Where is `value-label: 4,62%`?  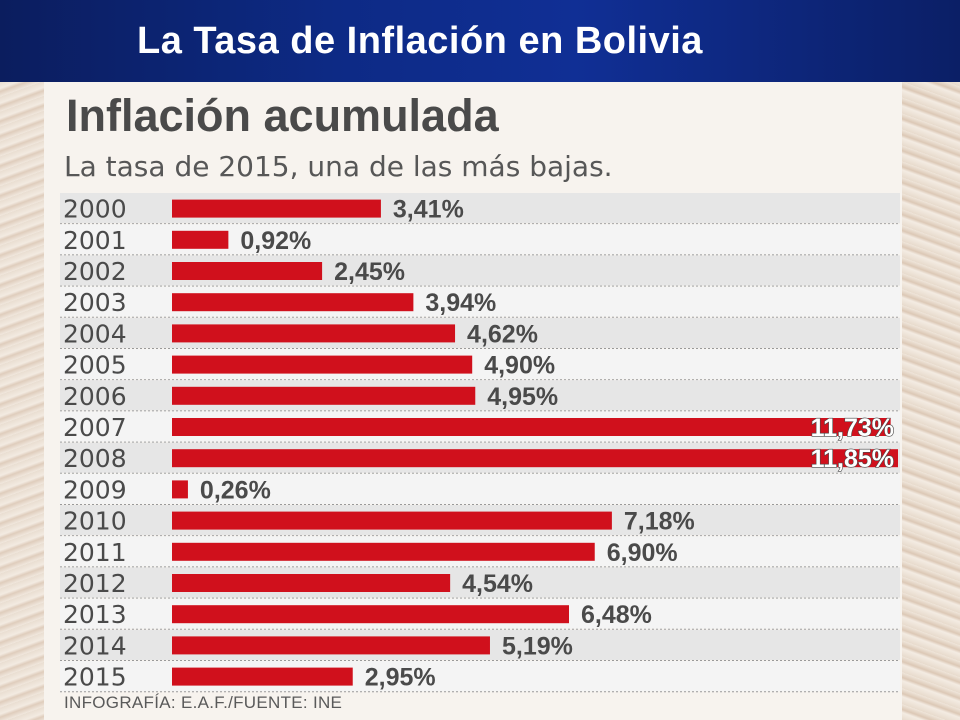
value-label: 4,62% is located at coordinates (502, 334).